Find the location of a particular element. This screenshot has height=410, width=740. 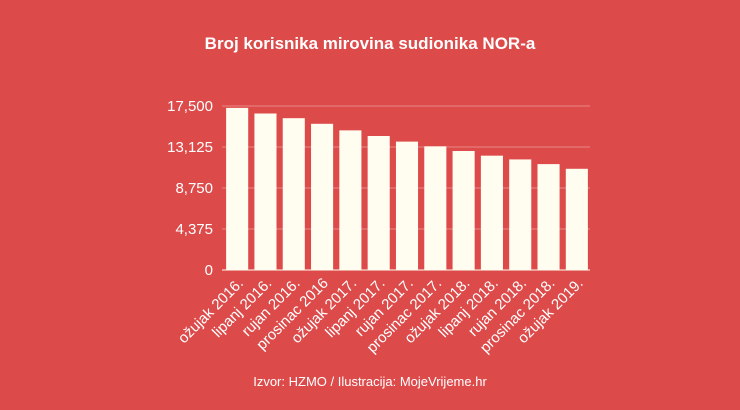

y-tick-label: 4,375 is located at coordinates (194, 229).